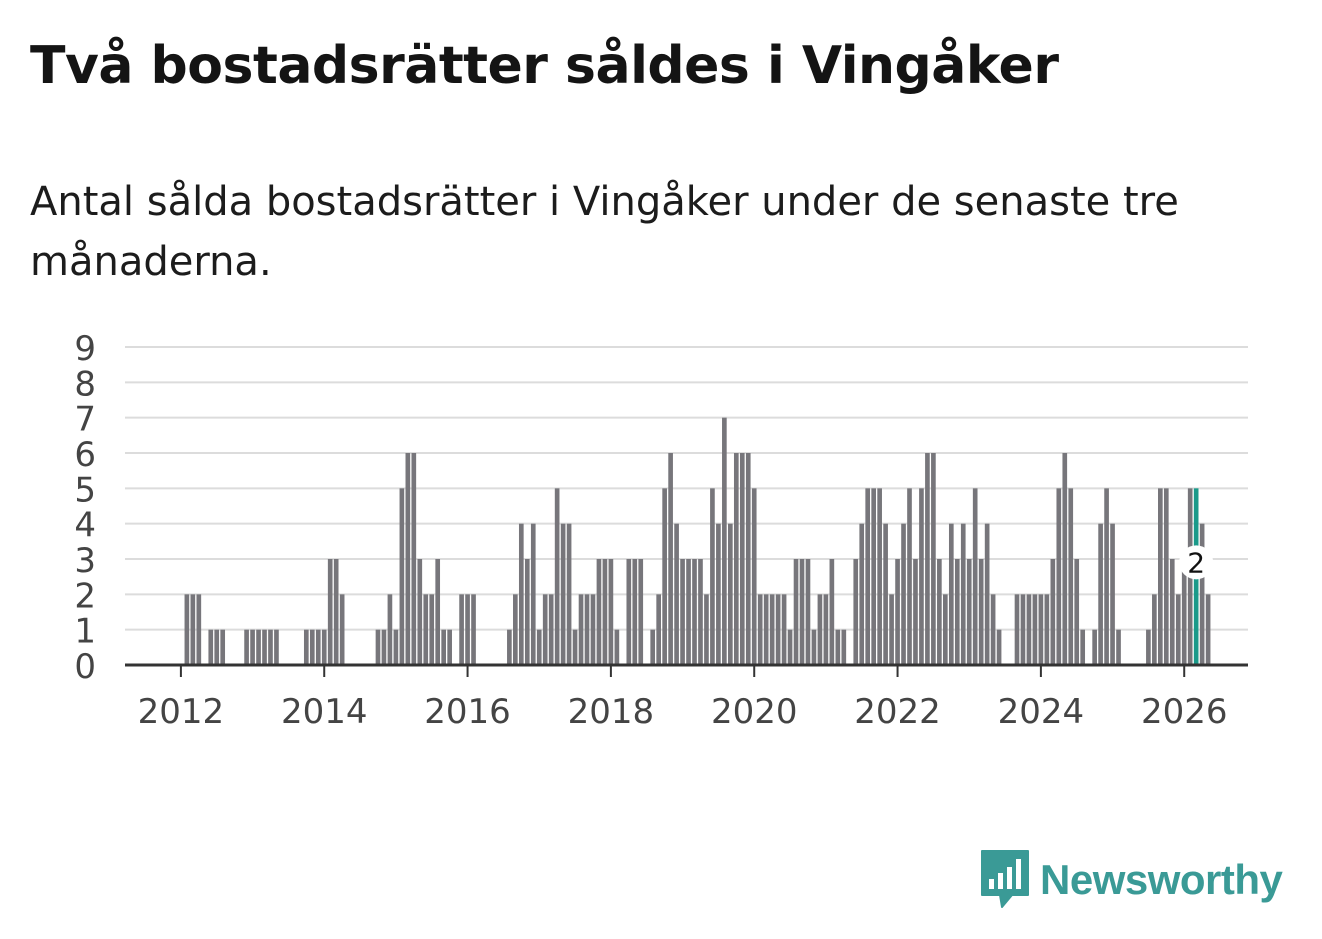 The width and height of the screenshot is (1322, 939). Describe the element at coordinates (85, 455) in the screenshot. I see `y-tick-label: 6` at that location.